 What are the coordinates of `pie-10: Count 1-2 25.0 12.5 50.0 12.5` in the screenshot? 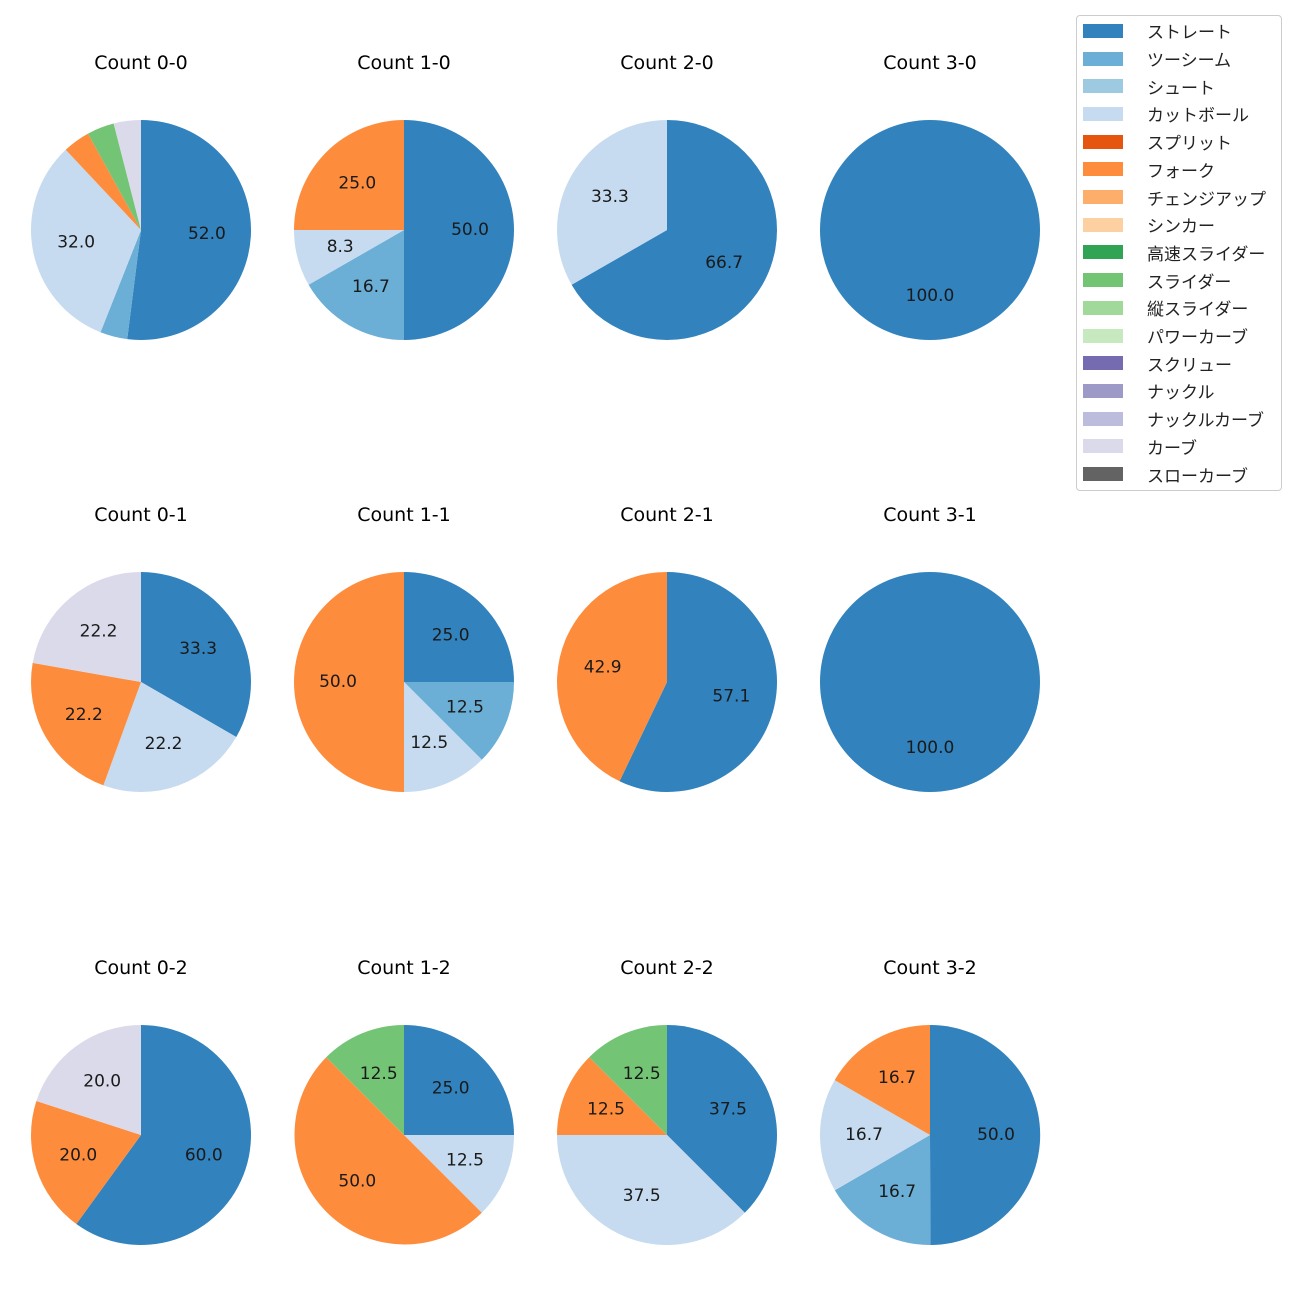 It's located at (404, 1101).